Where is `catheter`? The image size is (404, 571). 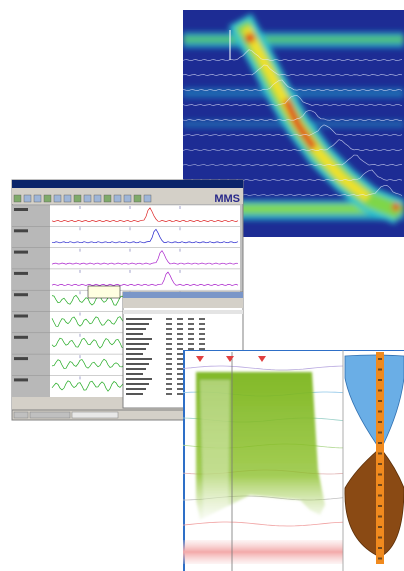
catheter is located at coordinates (380, 458).